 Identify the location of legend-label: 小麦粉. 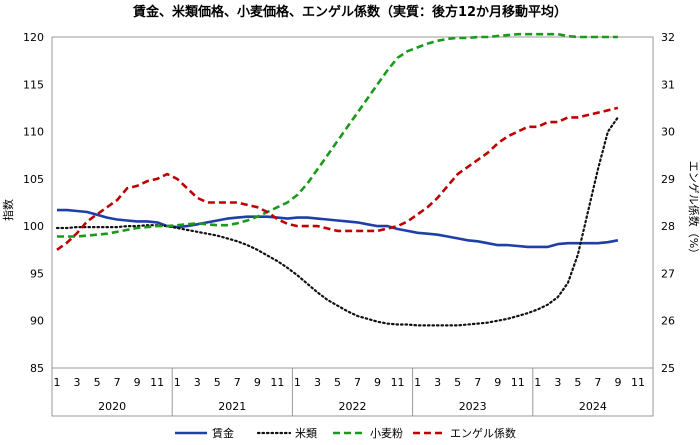
(386, 433).